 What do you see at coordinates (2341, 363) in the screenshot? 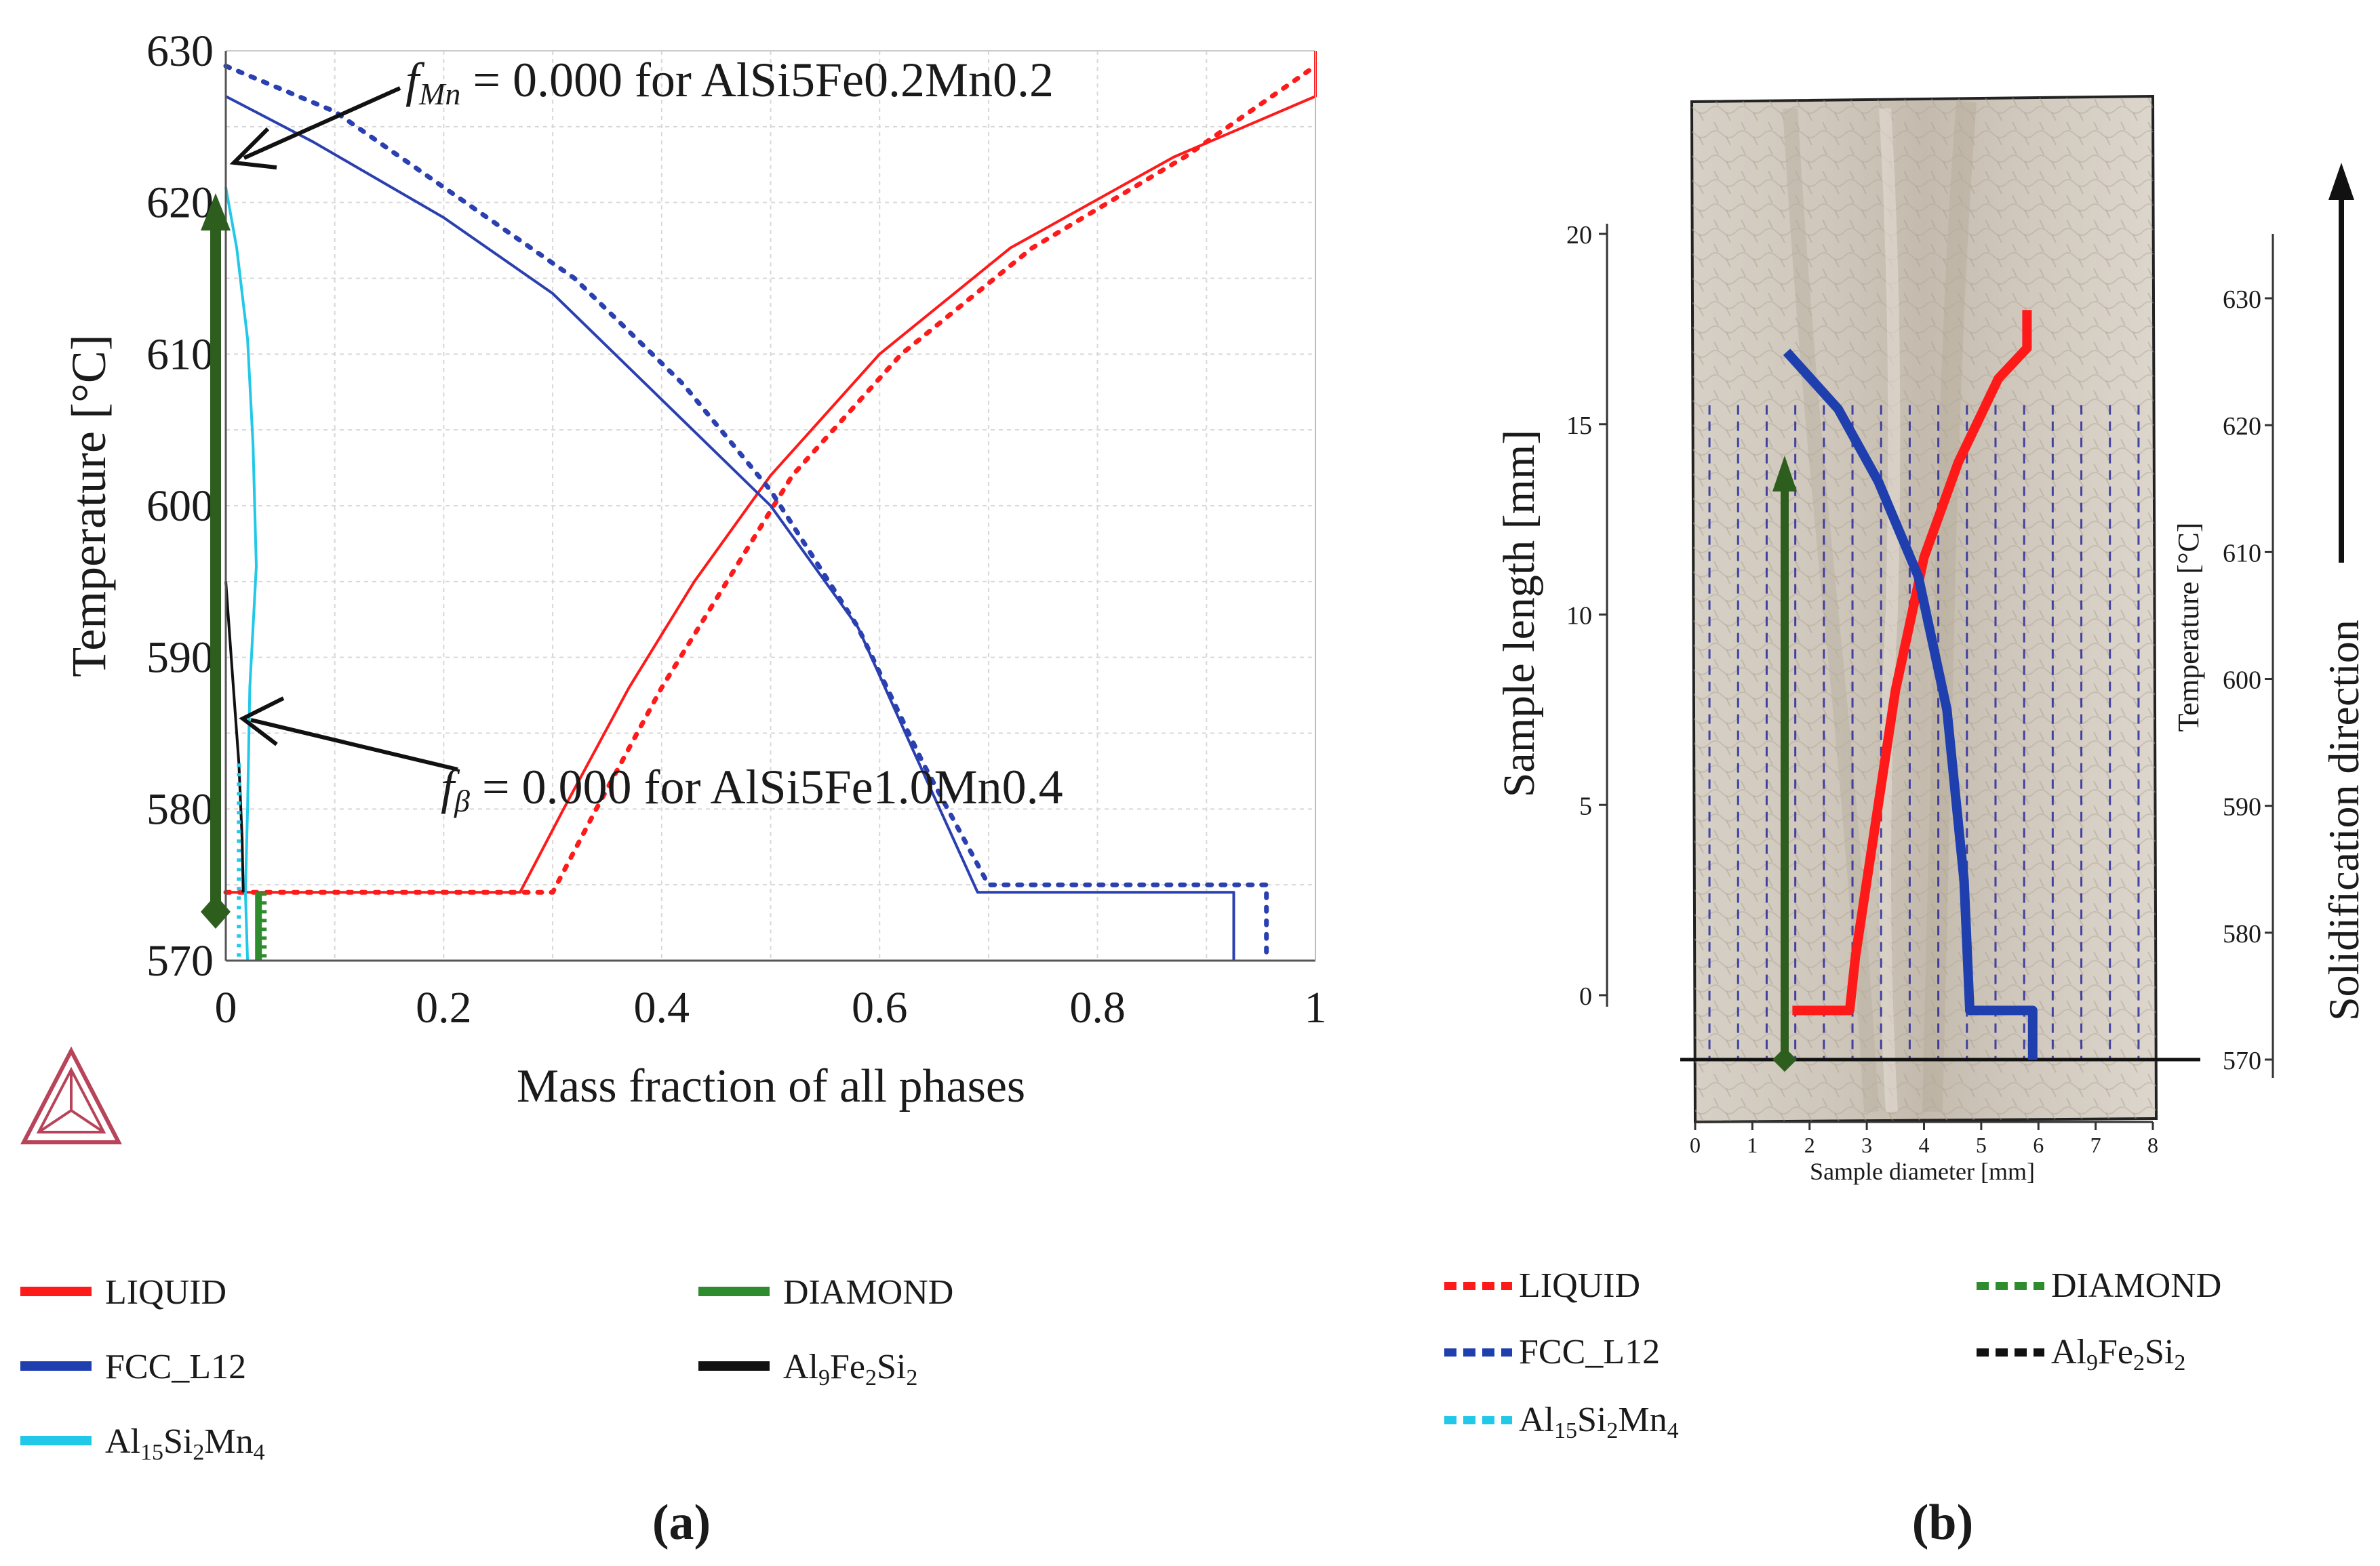
I see `solidification-arrow-icon` at bounding box center [2341, 363].